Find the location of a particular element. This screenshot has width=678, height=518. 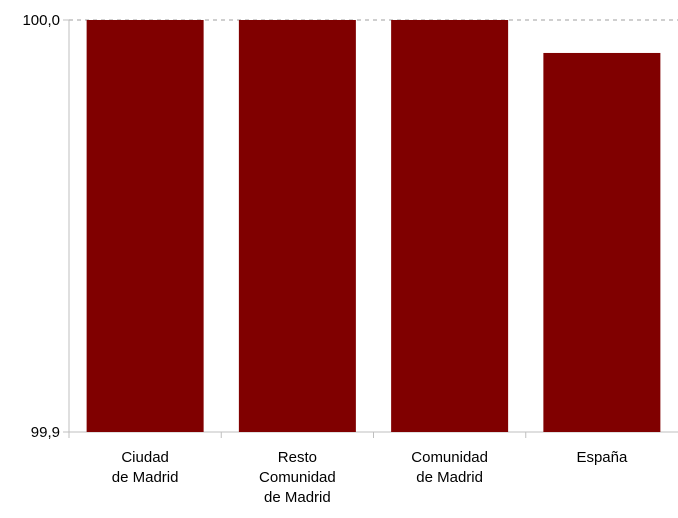

y-tick-label: 99,9 is located at coordinates (45, 432).